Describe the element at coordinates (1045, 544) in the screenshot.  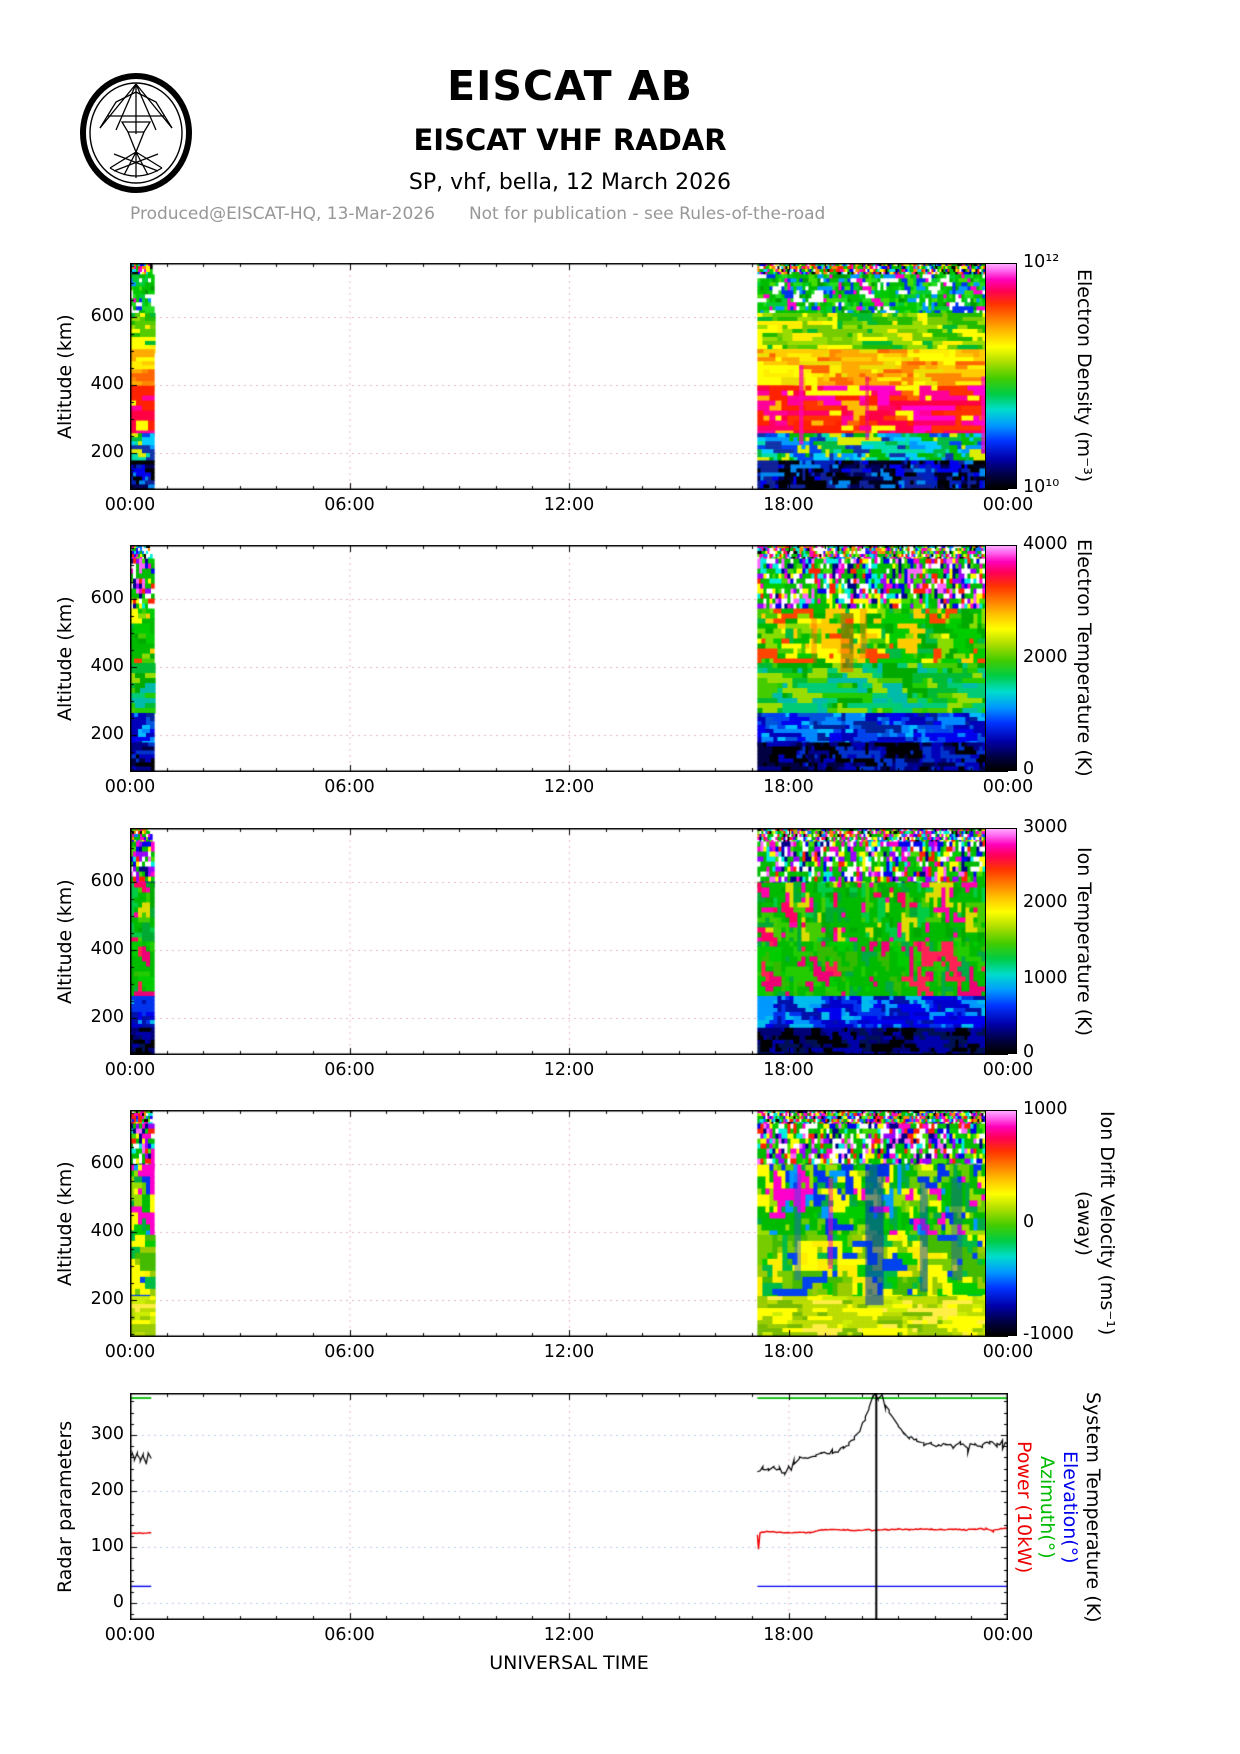
I see `colorbar-tick-label: 4000` at that location.